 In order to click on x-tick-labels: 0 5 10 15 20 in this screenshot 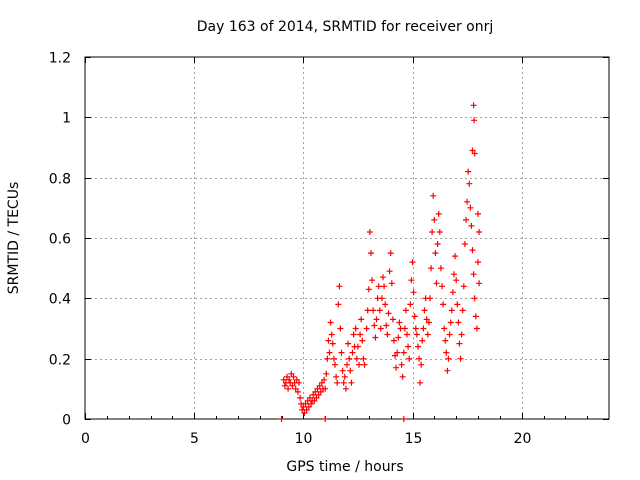, I will do `click(306, 439)`.